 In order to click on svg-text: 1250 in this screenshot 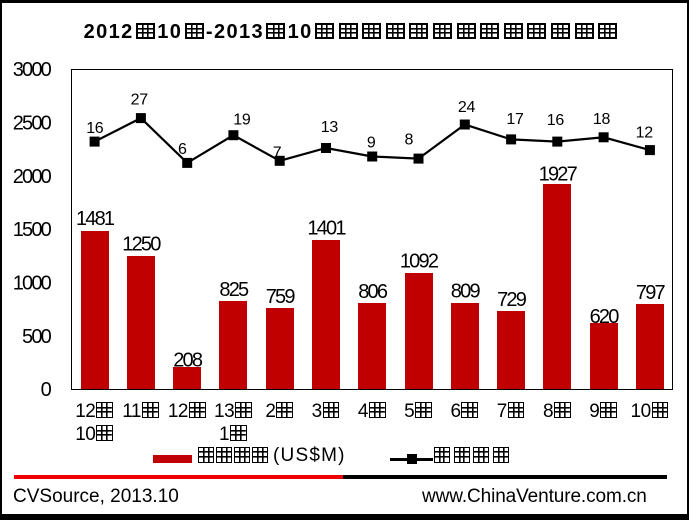, I will do `click(141, 245)`.